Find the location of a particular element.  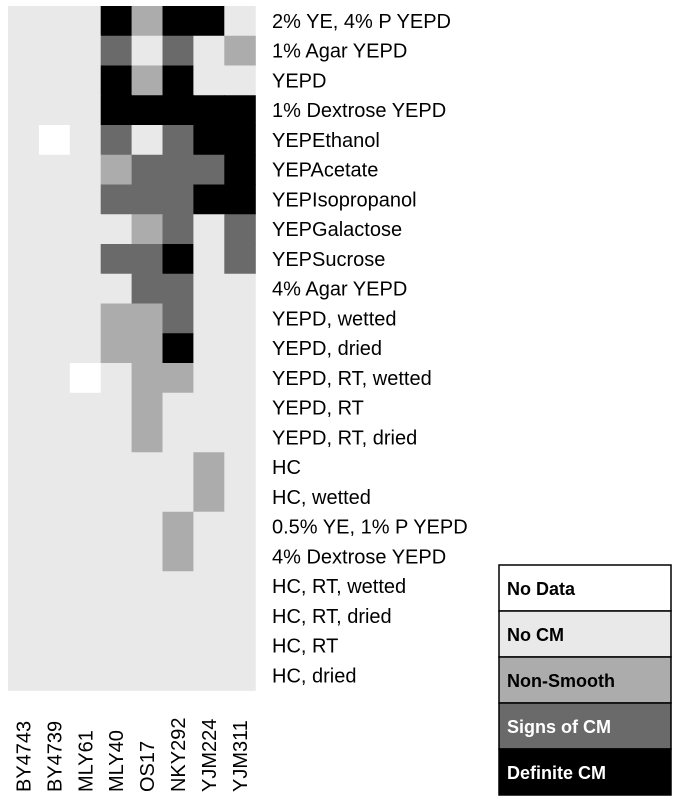

row-label-yepd-dried: YEPD, dried is located at coordinates (327, 349).